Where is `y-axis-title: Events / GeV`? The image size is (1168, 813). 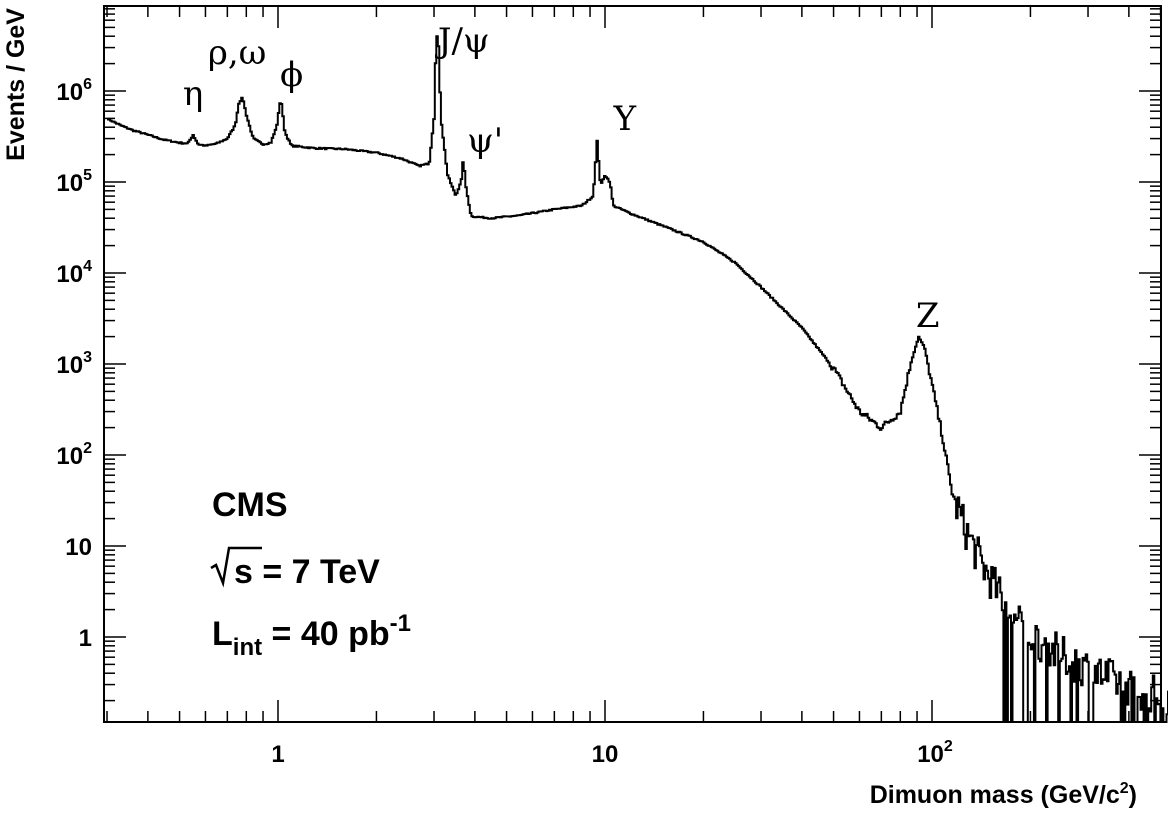
y-axis-title: Events / GeV is located at coordinates (16, 84).